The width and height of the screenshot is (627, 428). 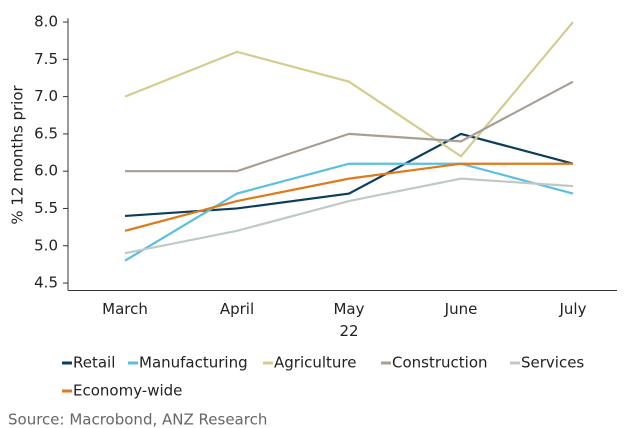 What do you see at coordinates (46, 133) in the screenshot?
I see `y-tick-label: 6.5` at bounding box center [46, 133].